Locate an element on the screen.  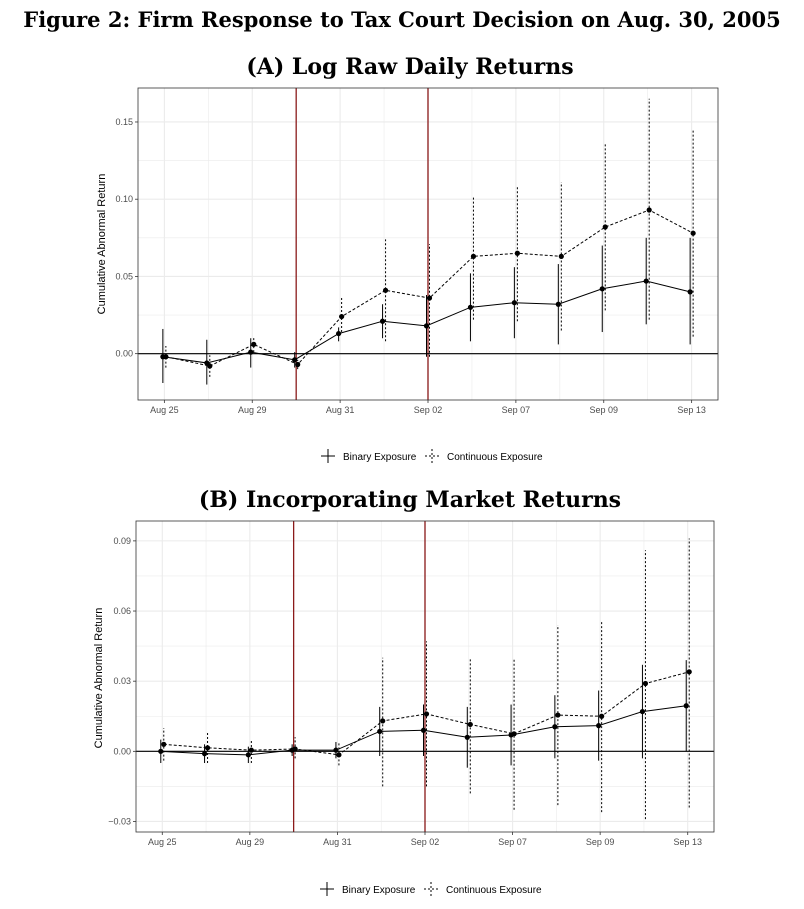
y-tick-label: 0.10 is located at coordinates (124, 199).